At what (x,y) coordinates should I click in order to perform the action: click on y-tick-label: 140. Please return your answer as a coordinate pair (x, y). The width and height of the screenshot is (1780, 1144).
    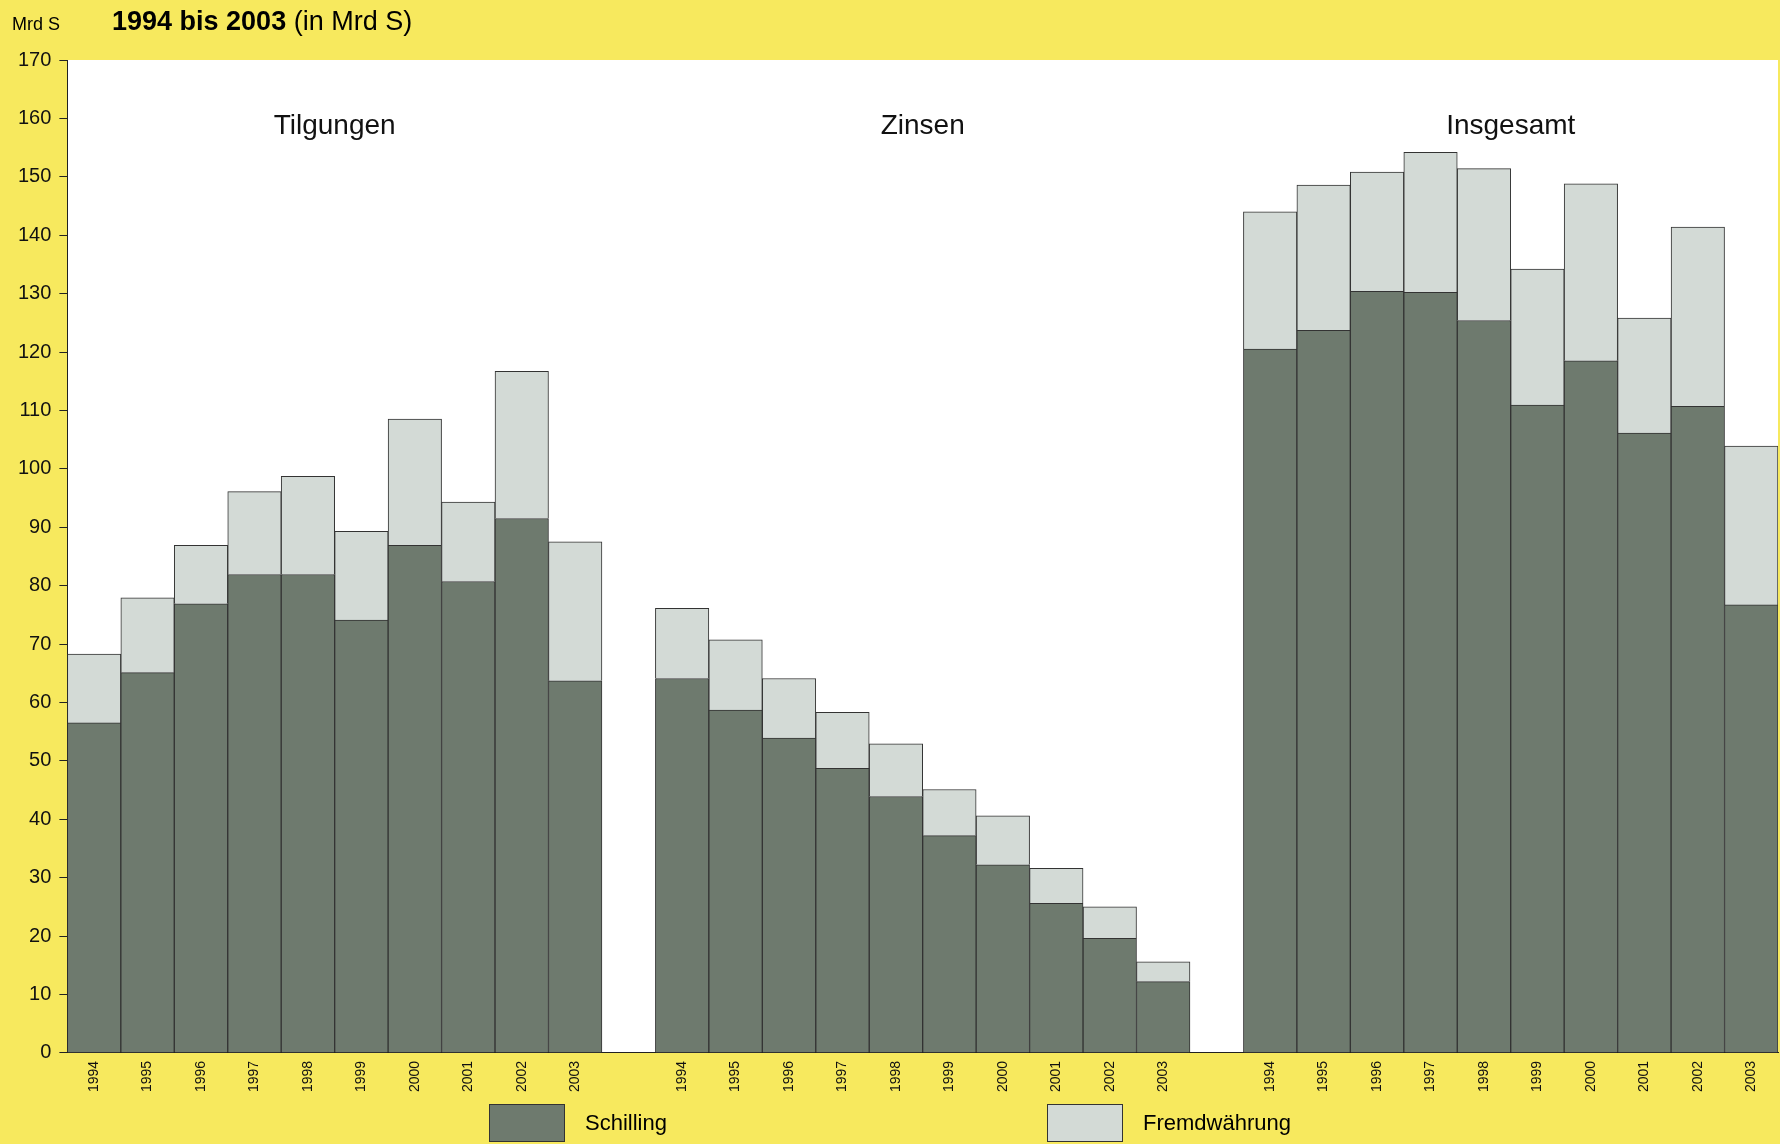
    Looking at the image, I should click on (34, 233).